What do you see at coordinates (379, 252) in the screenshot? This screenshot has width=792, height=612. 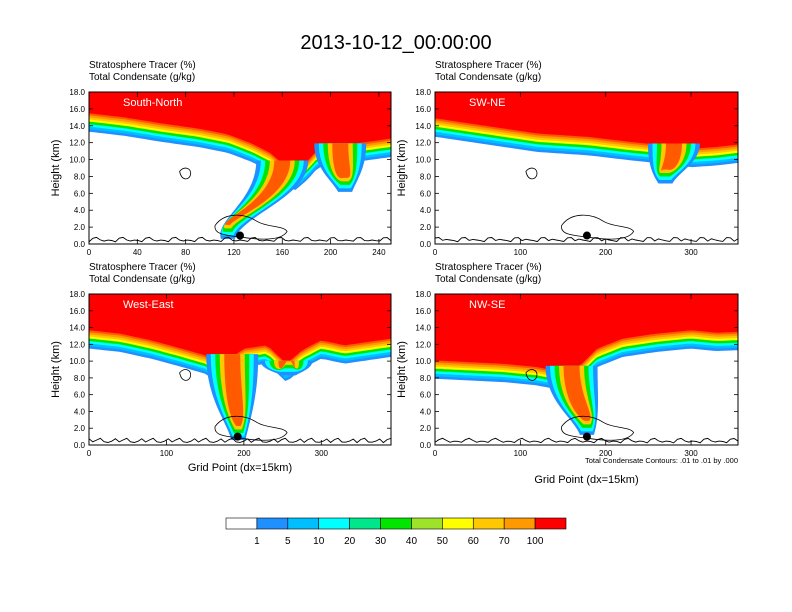 I see `x-tick-label: 240` at bounding box center [379, 252].